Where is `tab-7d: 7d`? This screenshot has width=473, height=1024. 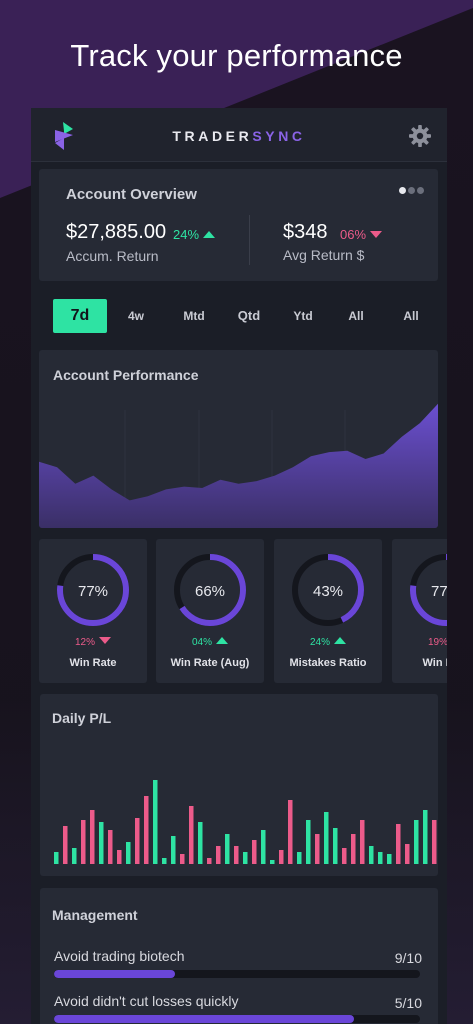 tab-7d: 7d is located at coordinates (80, 316).